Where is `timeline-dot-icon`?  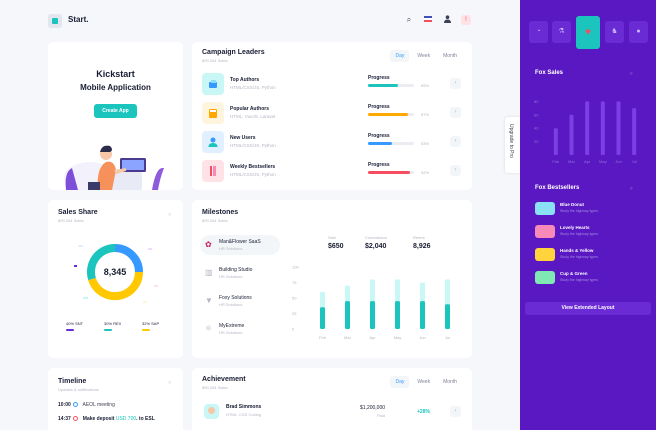
timeline-dot-icon is located at coordinates (76, 404).